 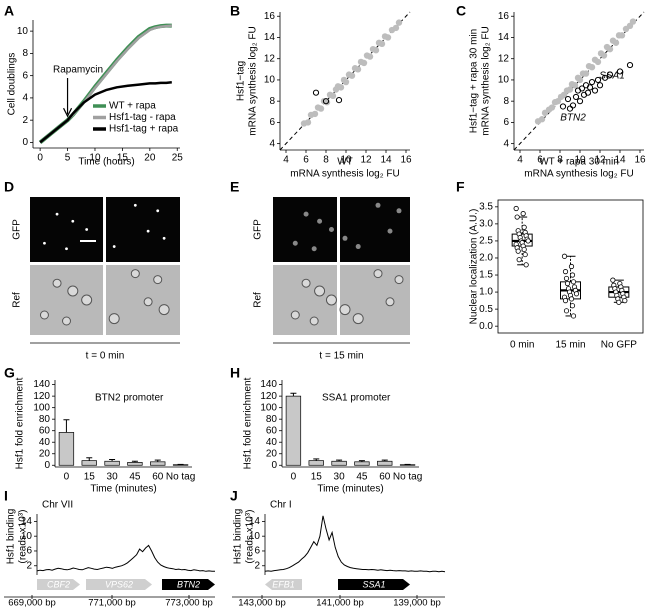 I want to click on y-tick-label: 4, so click(x=506, y=143).